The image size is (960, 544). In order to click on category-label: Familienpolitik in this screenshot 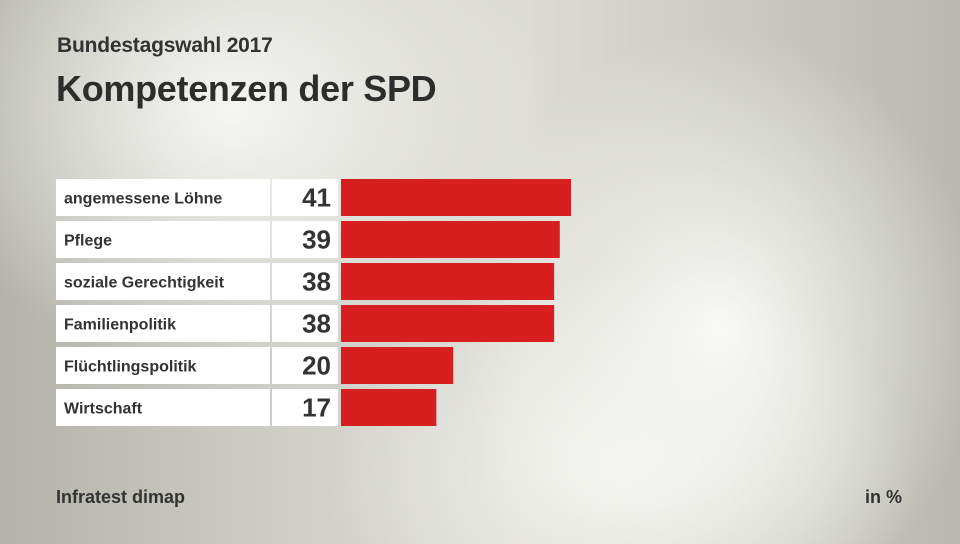, I will do `click(120, 325)`.